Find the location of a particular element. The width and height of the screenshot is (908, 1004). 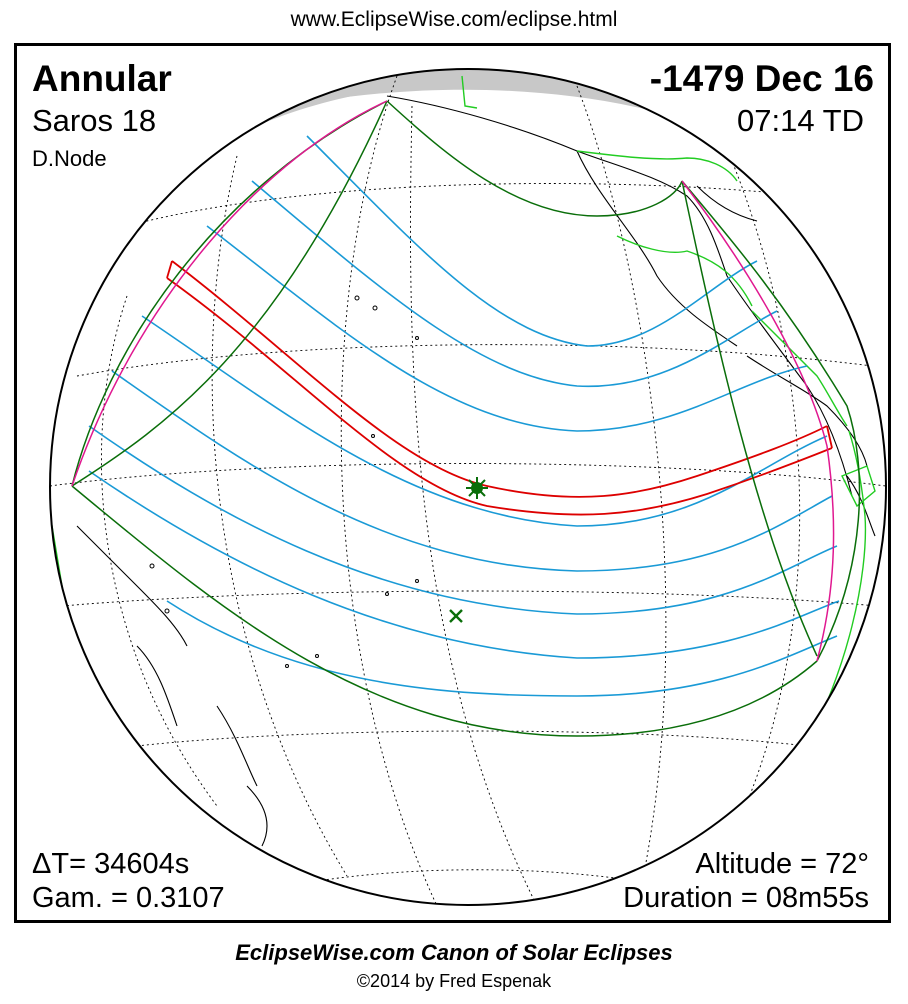

gamma-value: Gam. = 0.3107 is located at coordinates (128, 898).